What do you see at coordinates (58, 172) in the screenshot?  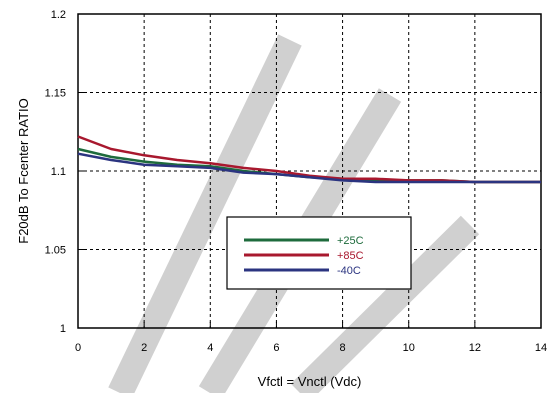 I see `y-tick-label: 1.1` at bounding box center [58, 172].